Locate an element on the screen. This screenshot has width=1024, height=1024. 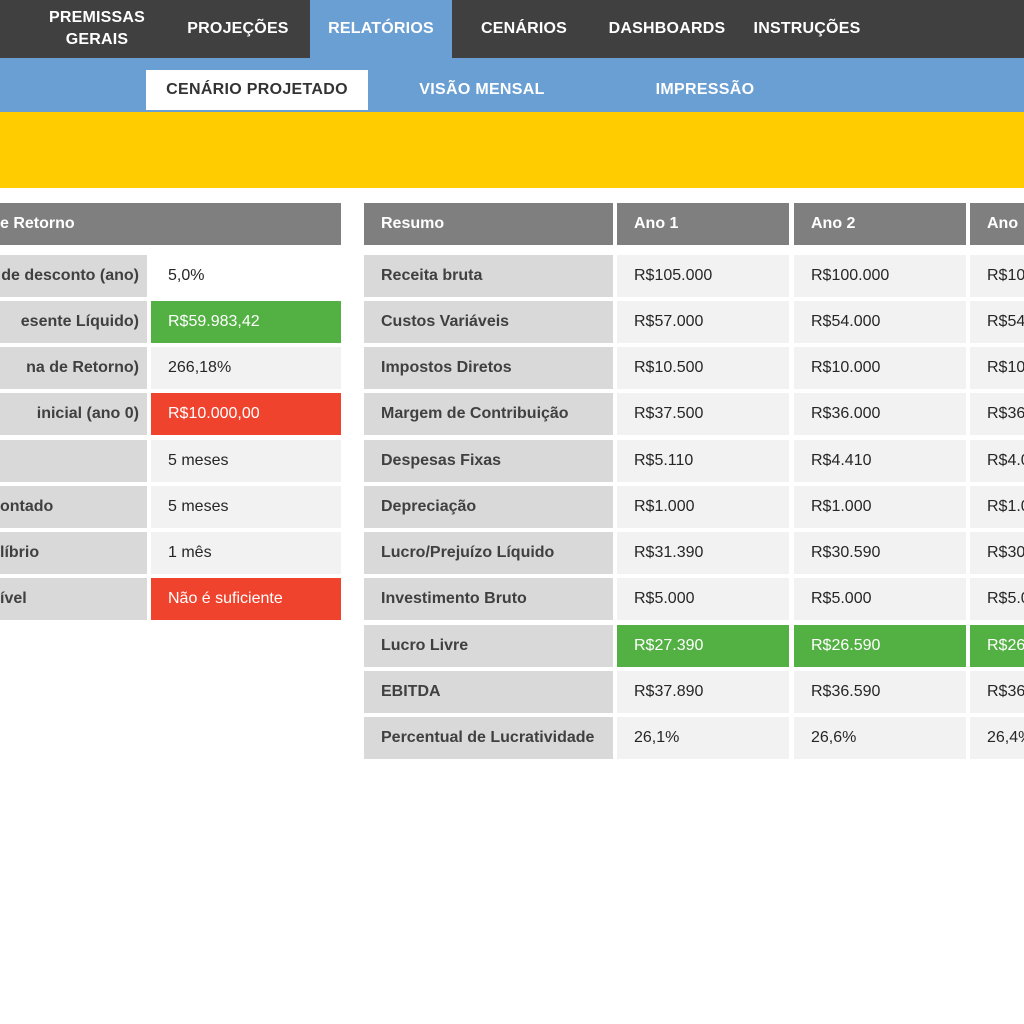
nav-relatorios: RELATÓRIOS is located at coordinates (381, 29).